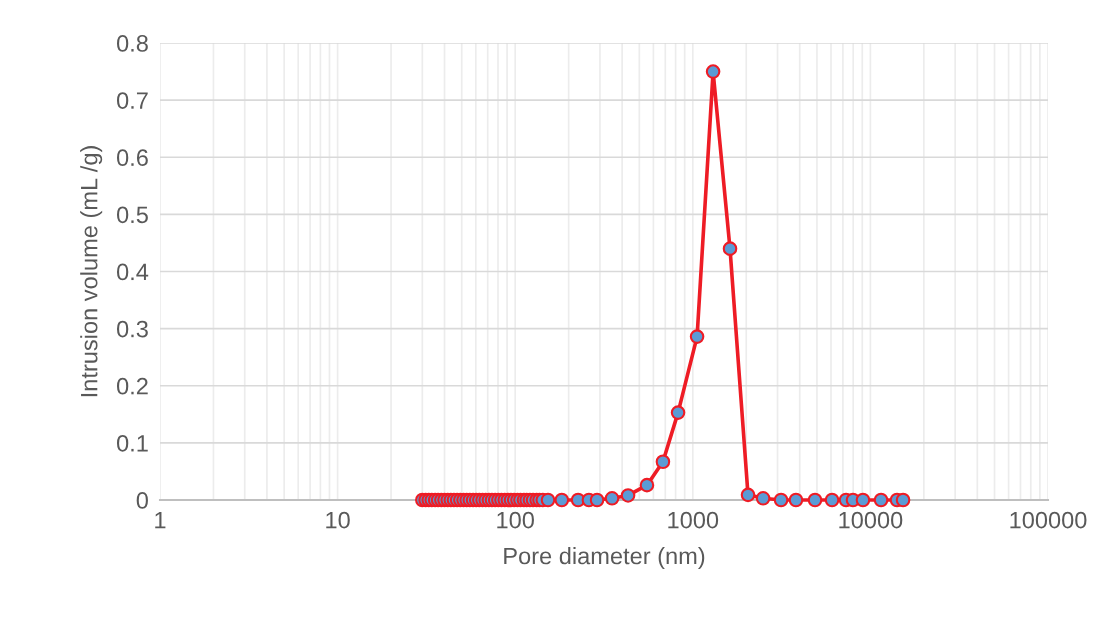  Describe the element at coordinates (871, 520) in the screenshot. I see `x-tick-label: 10000` at that location.